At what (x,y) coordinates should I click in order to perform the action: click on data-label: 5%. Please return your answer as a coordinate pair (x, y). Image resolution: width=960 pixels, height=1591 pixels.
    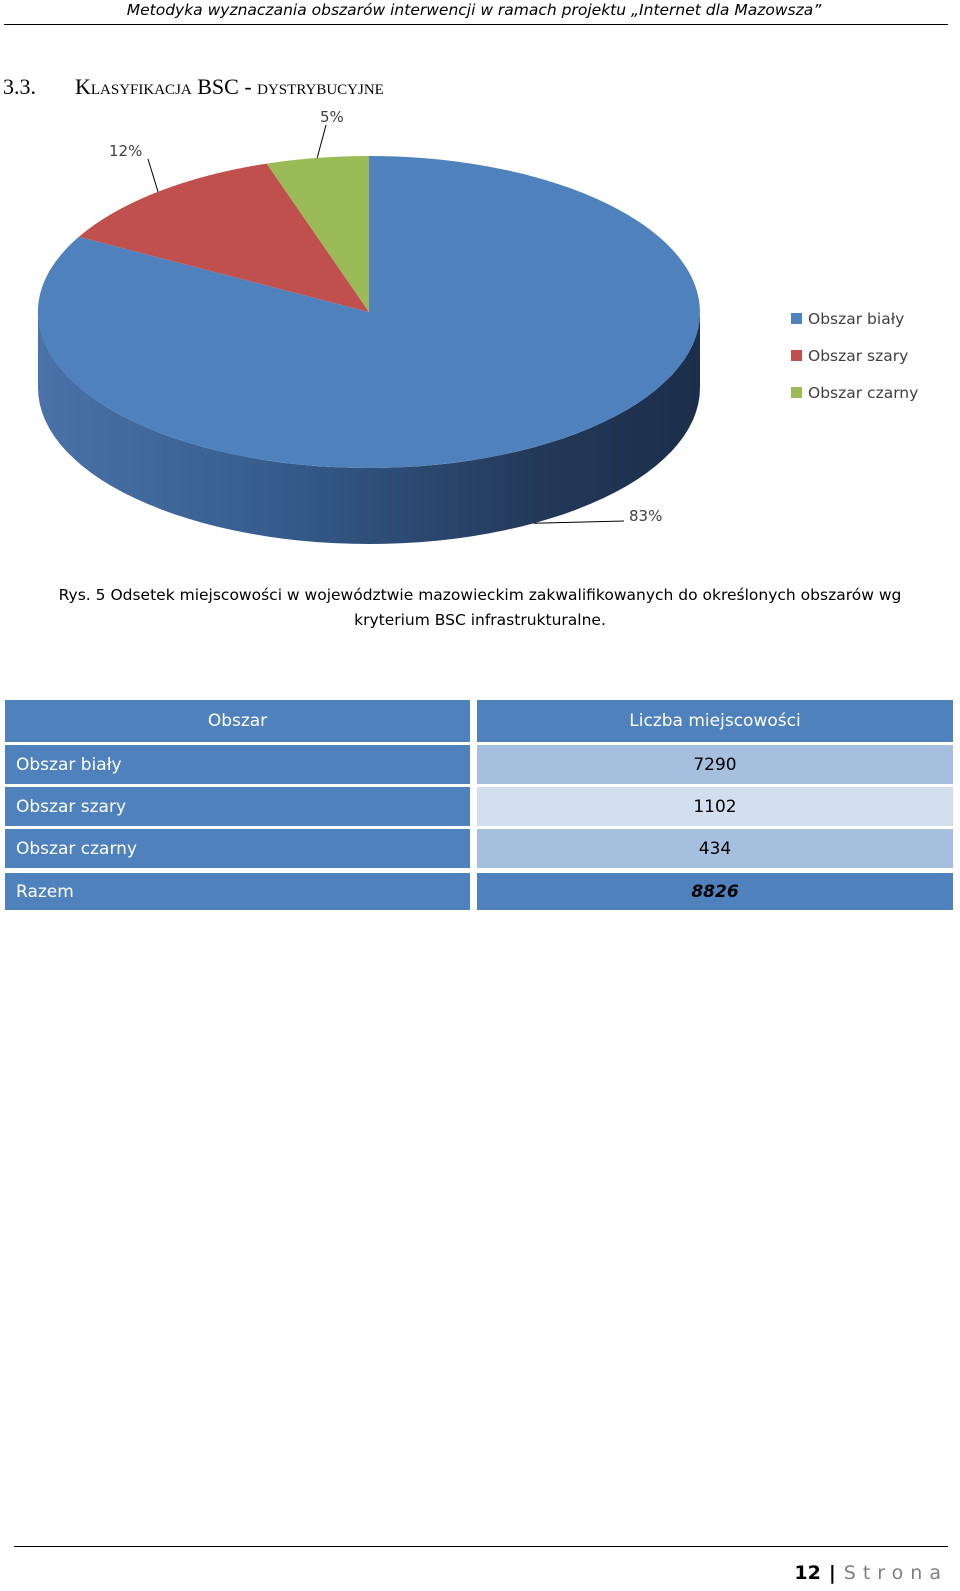
    Looking at the image, I should click on (332, 117).